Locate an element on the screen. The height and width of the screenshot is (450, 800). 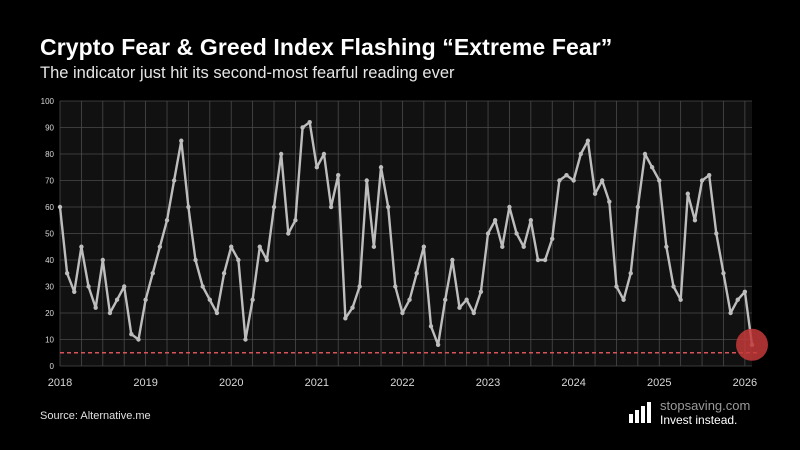
brand-tagline: Invest instead. is located at coordinates (699, 420).